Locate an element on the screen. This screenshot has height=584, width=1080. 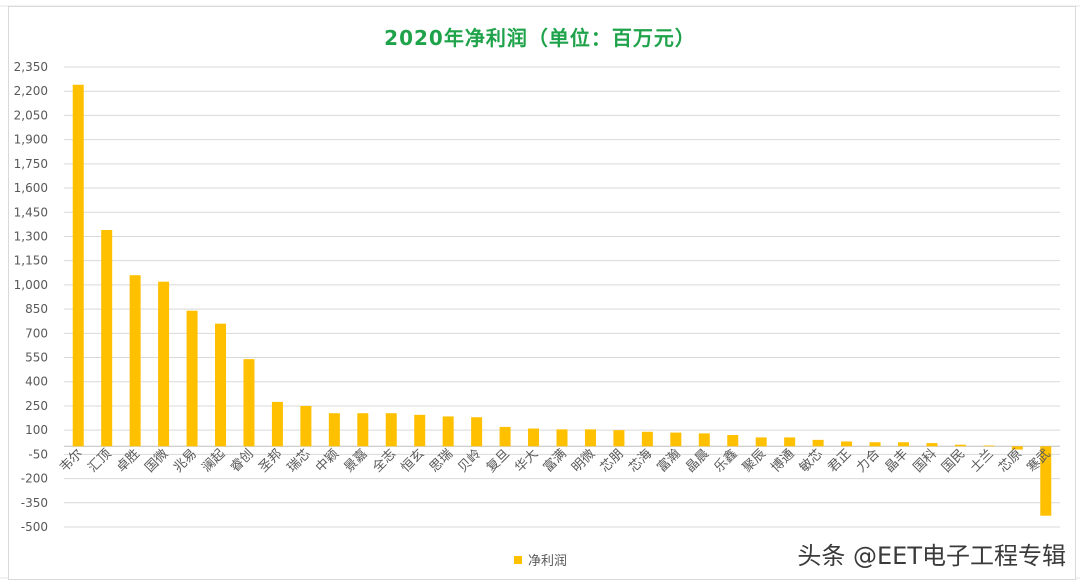
x-tick-label: 卓胜 is located at coordinates (128, 461).